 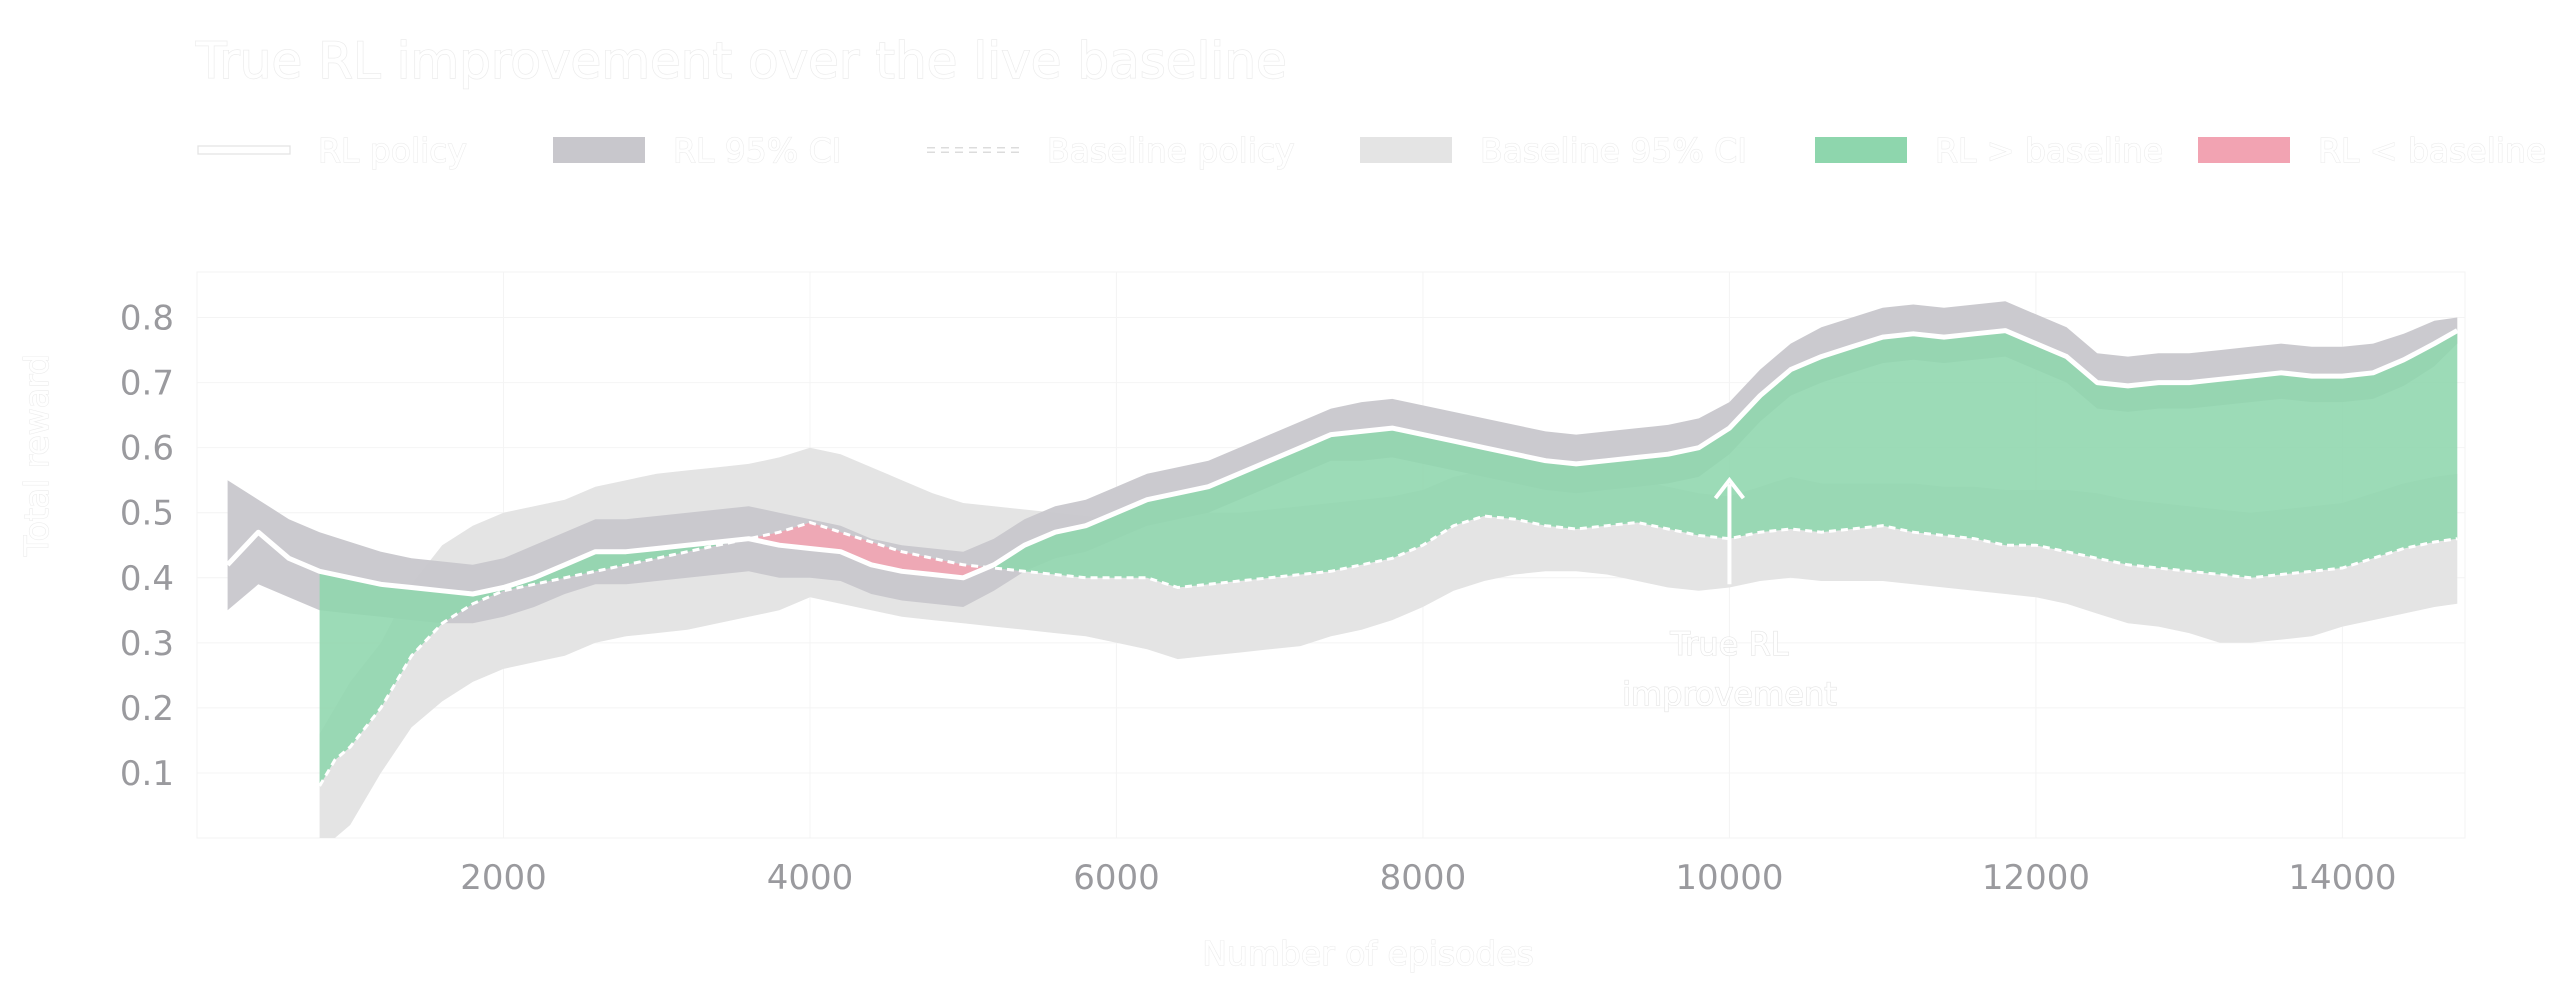 What do you see at coordinates (757, 150) in the screenshot?
I see `legend-label: RL 95% CI` at bounding box center [757, 150].